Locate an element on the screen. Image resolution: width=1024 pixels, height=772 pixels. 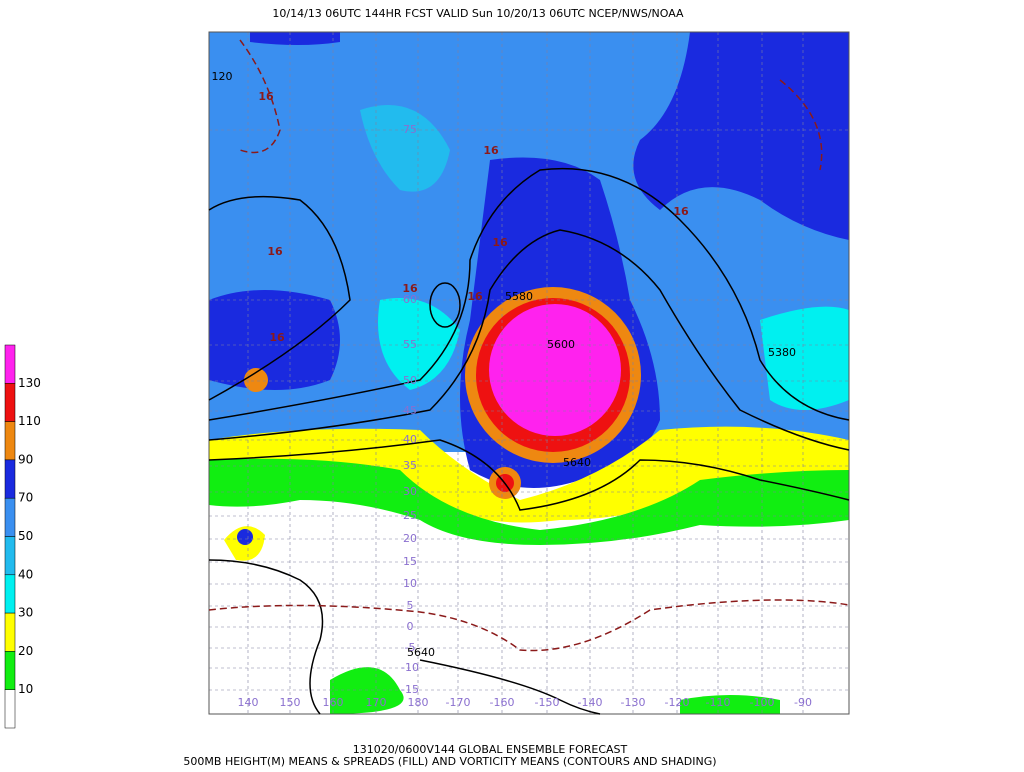
latitude-label: 75 is located at coordinates (410, 129).